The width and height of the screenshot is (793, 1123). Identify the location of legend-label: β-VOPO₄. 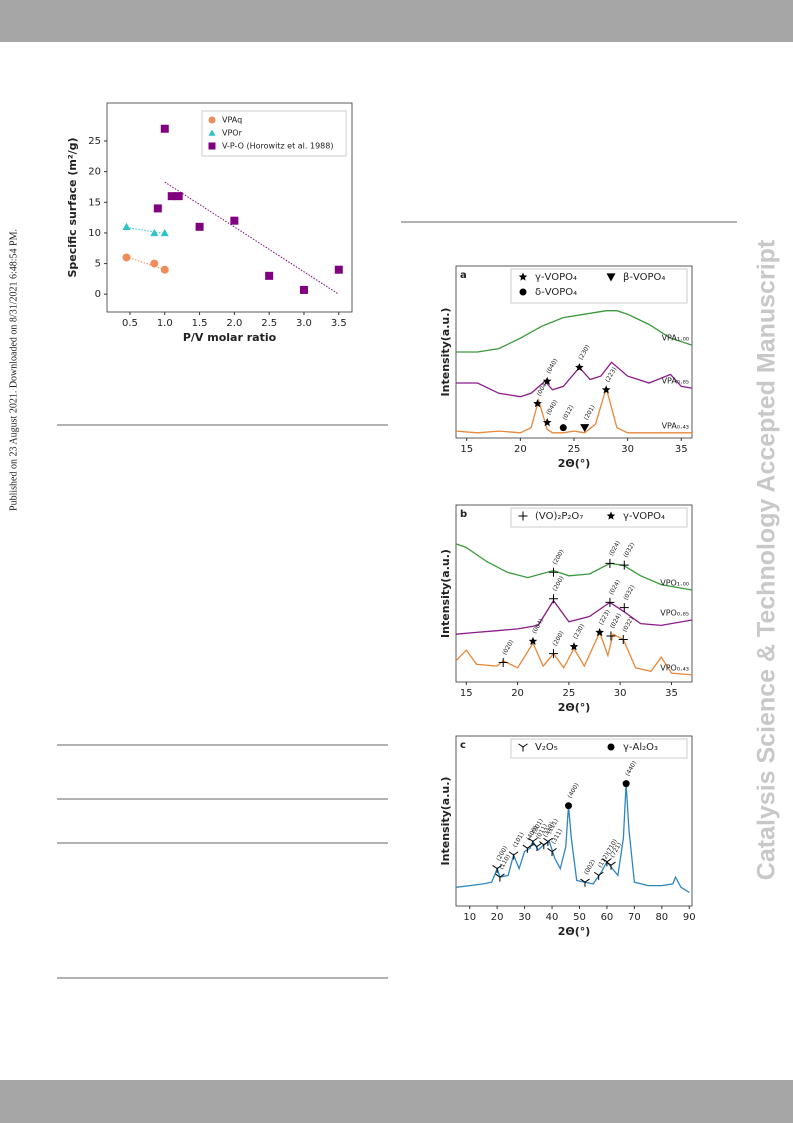
(644, 277).